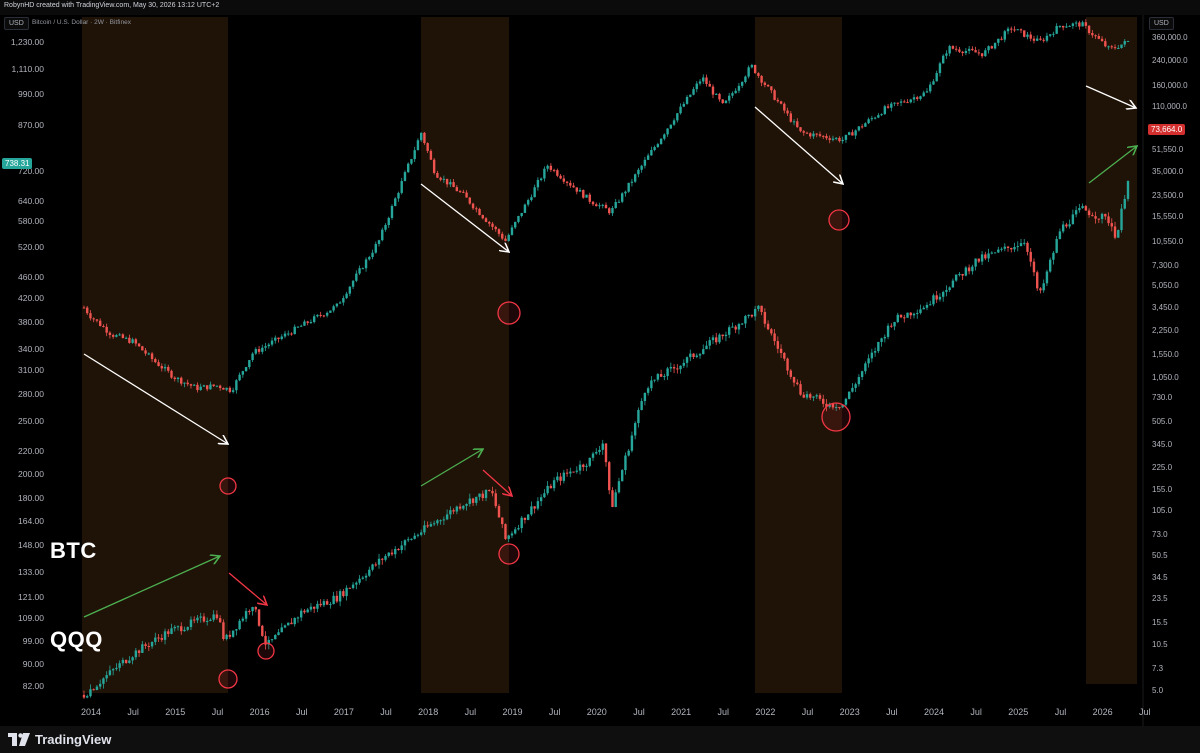 The width and height of the screenshot is (1200, 753). What do you see at coordinates (1160, 598) in the screenshot?
I see `right-axis-tick: 23.5` at bounding box center [1160, 598].